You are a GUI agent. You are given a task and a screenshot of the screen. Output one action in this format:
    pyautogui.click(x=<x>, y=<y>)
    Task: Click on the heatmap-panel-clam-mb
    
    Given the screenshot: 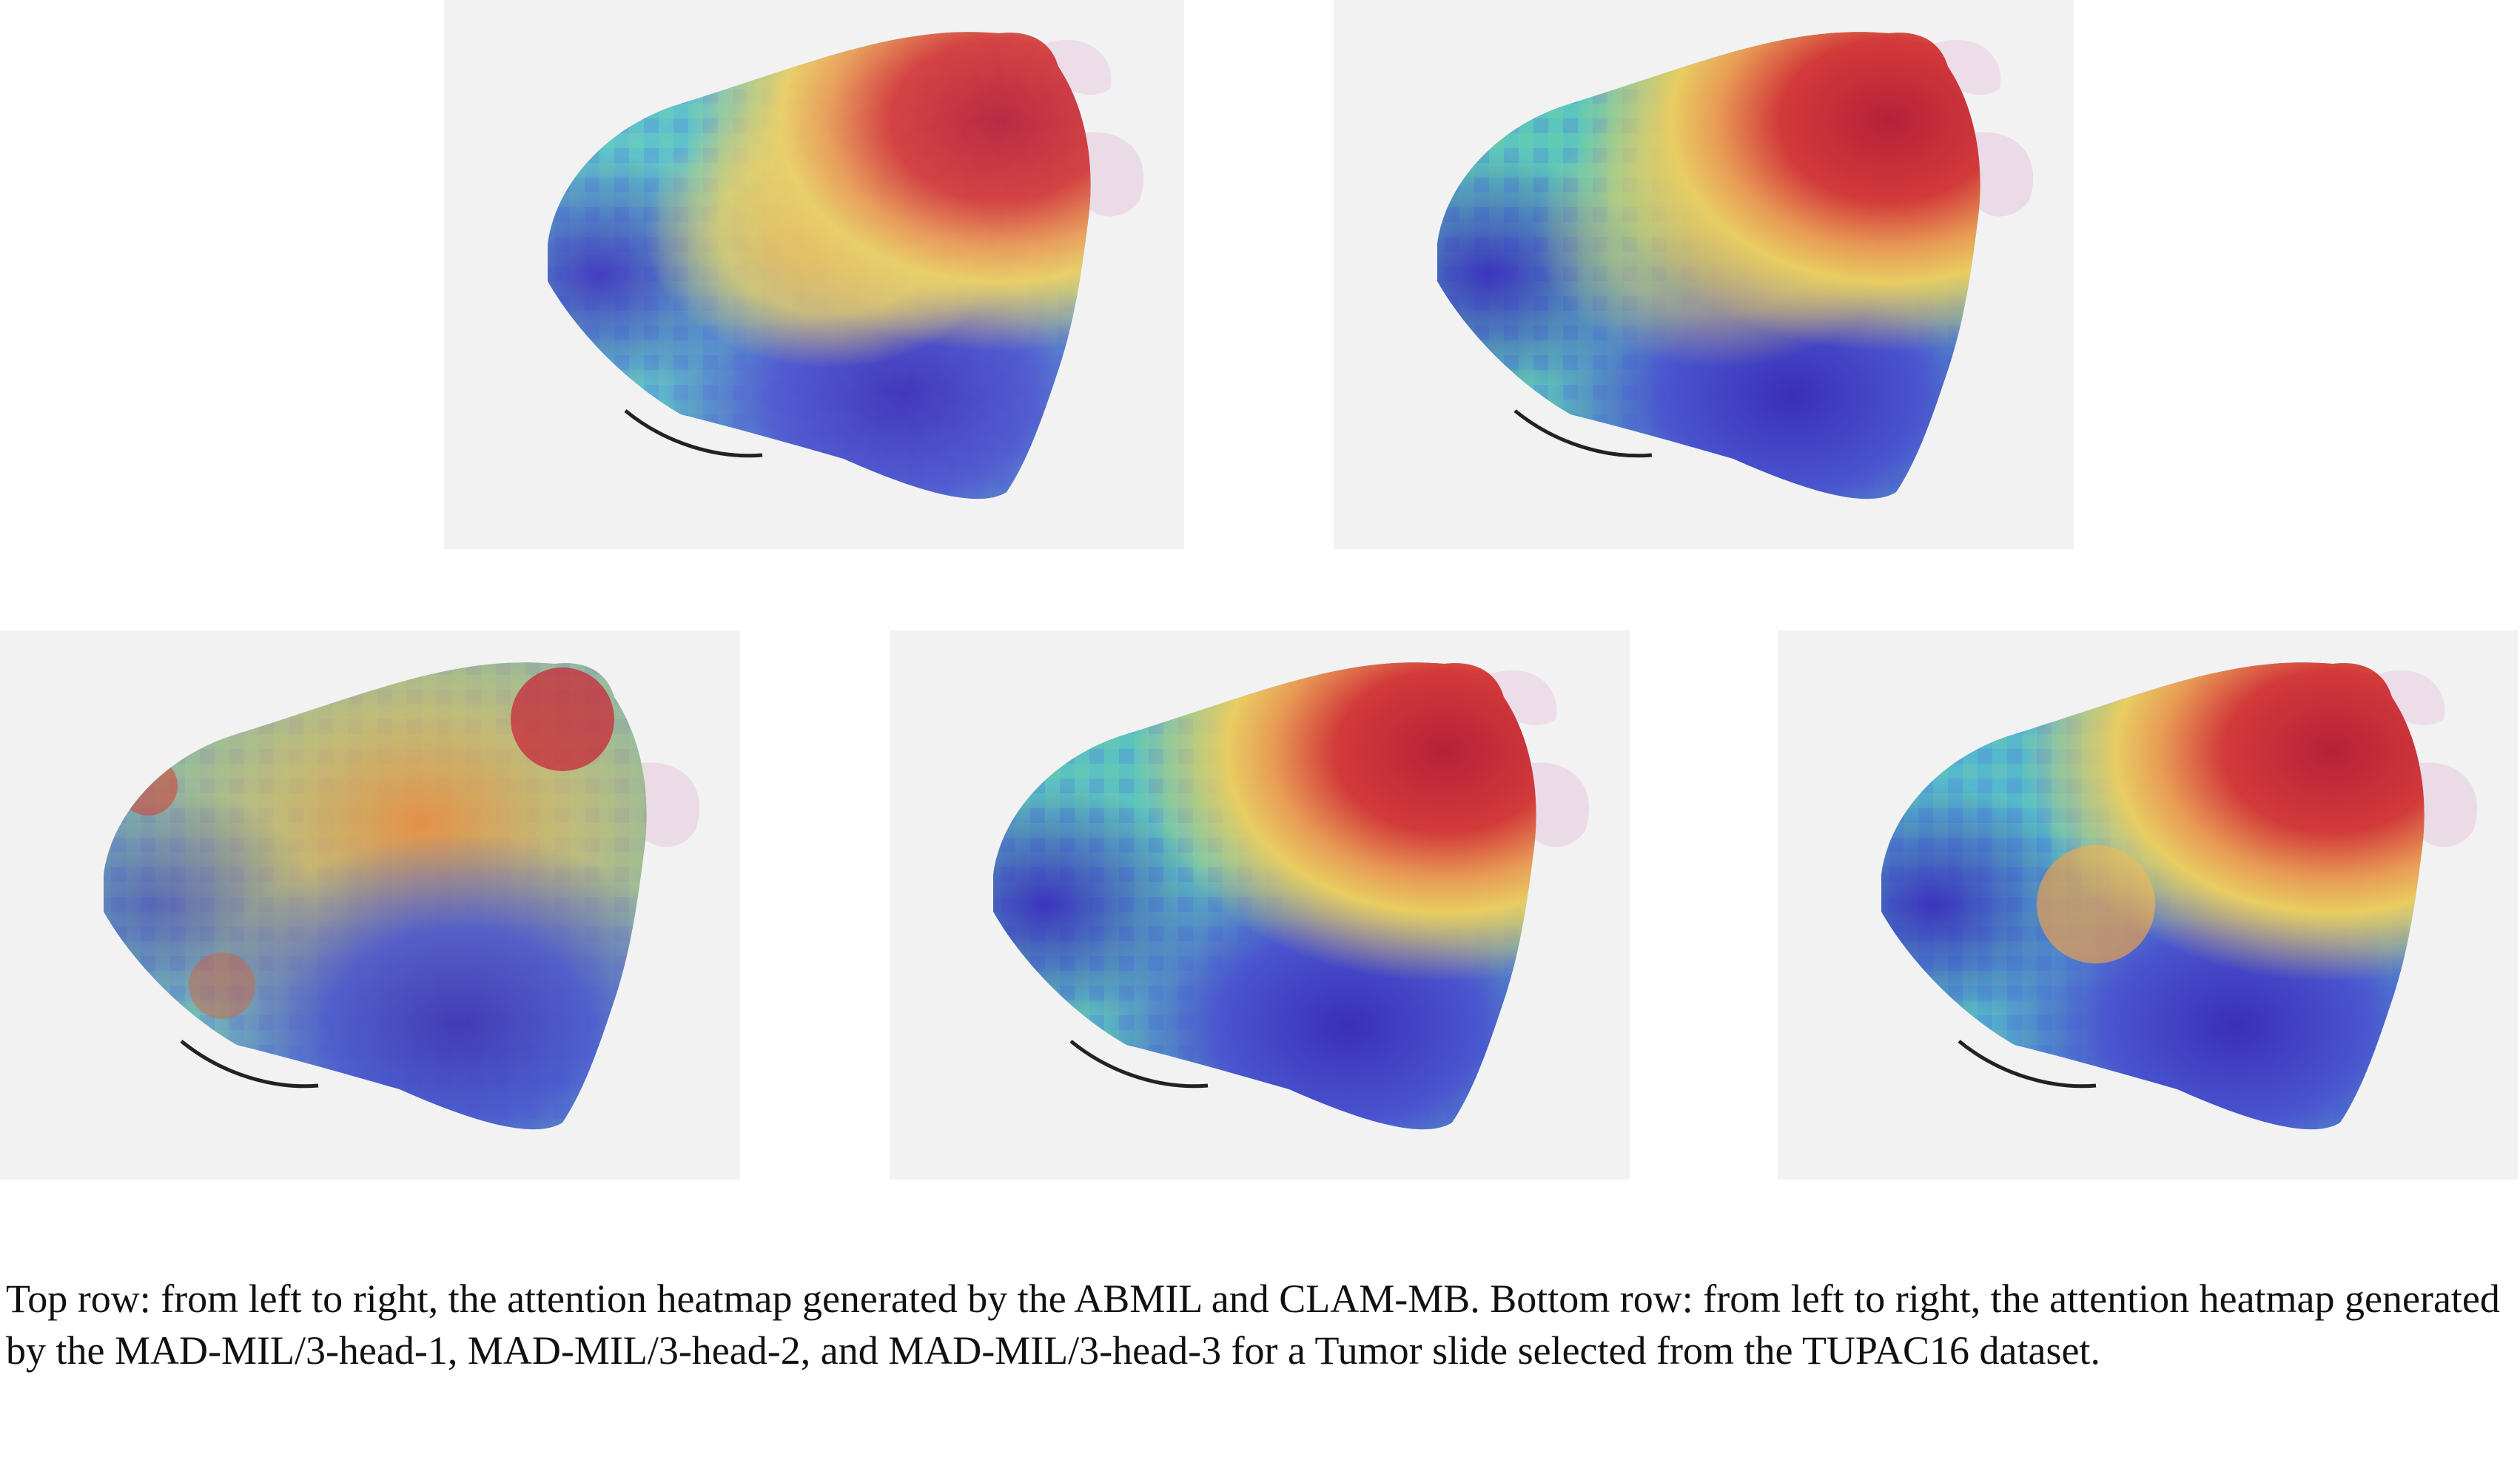 What is the action you would take?
    pyautogui.click(x=1704, y=274)
    